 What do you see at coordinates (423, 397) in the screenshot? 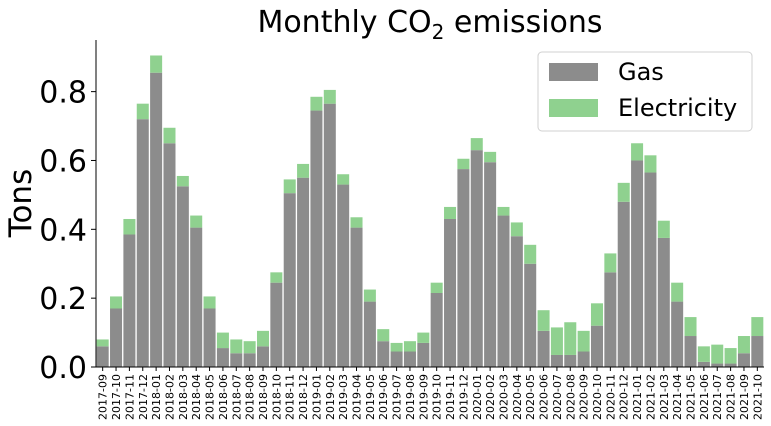
I see `x-tick-label: 2019-09` at bounding box center [423, 397].